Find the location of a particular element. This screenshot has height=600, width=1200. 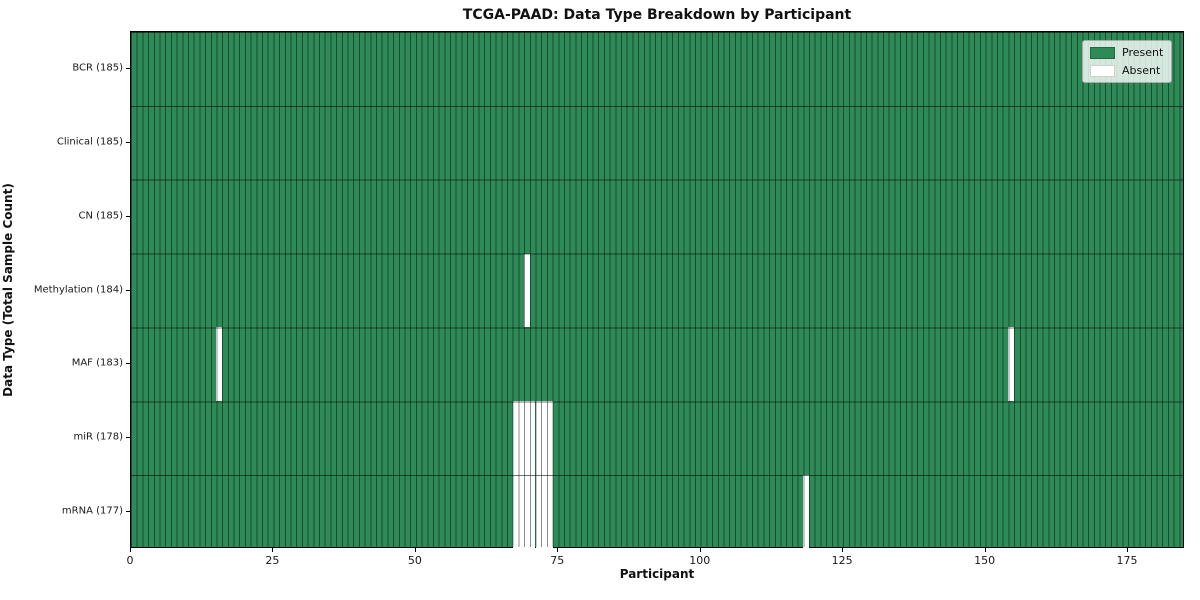

x-axis-label: Participant is located at coordinates (657, 574).